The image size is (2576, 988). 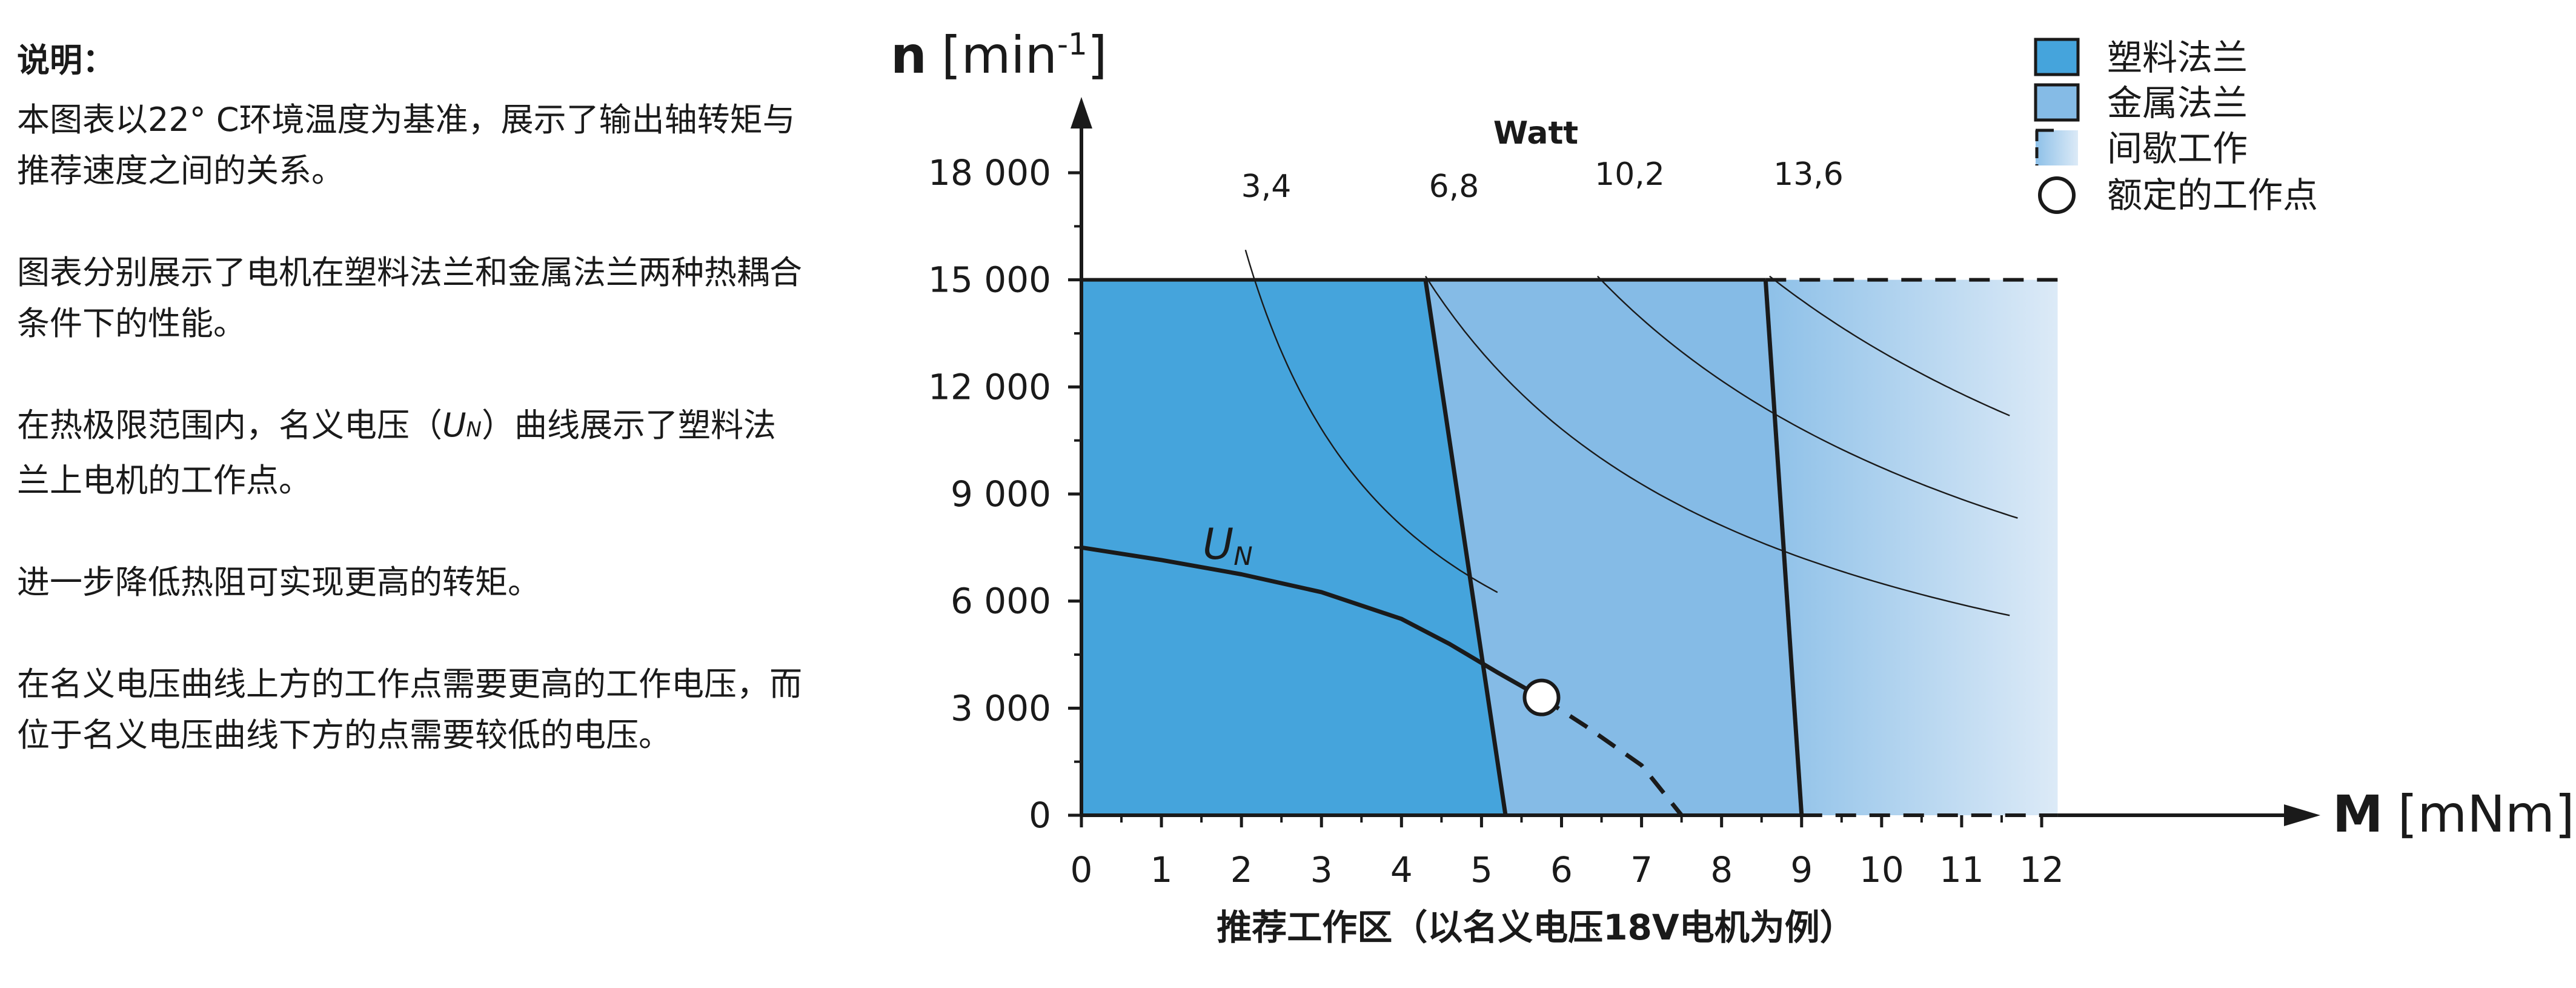 I want to click on x-tick-label-5: 5, so click(x=1481, y=870).